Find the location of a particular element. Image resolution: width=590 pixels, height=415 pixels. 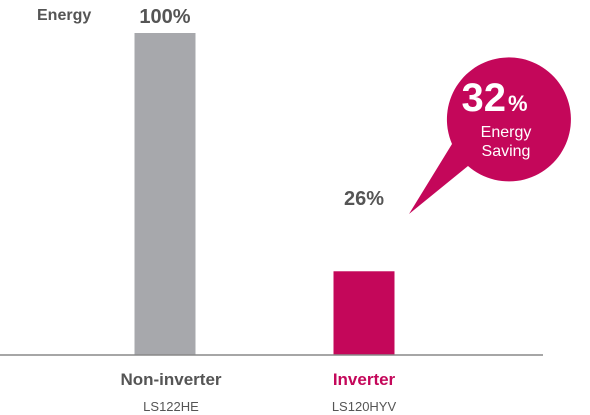

bar-value-label-non-inverter: 100% is located at coordinates (164, 17).